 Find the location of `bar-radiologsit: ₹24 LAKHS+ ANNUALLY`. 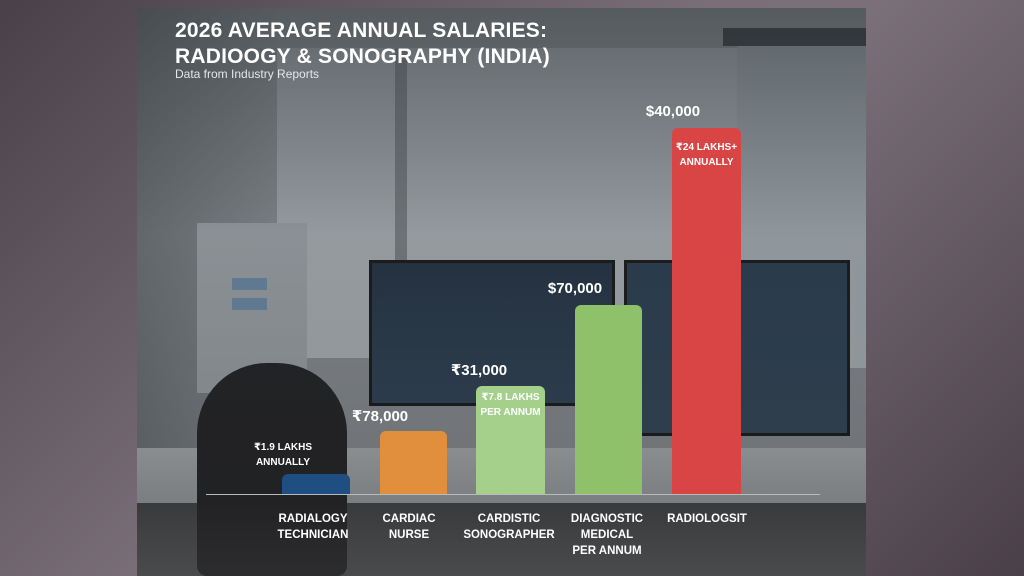

bar-radiologsit: ₹24 LAKHS+ ANNUALLY is located at coordinates (706, 311).